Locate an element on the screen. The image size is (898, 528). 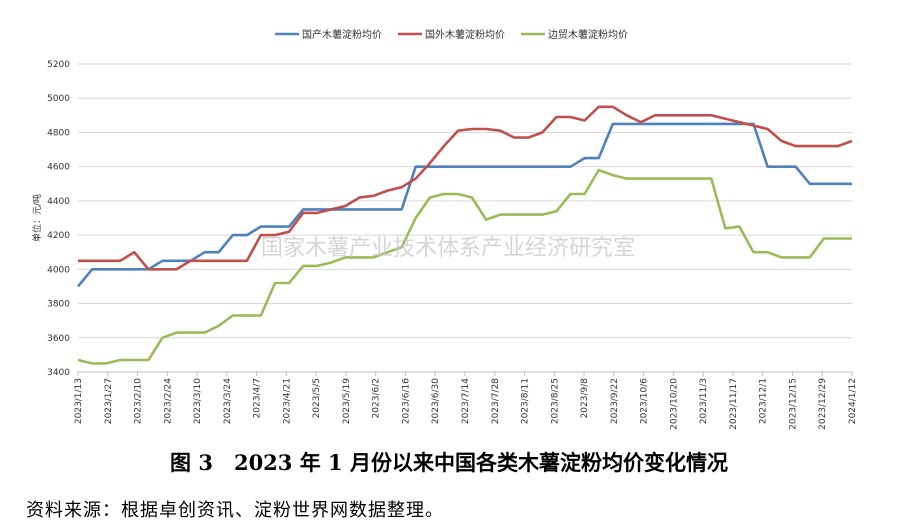
x-tick-label: 2023/6/16 is located at coordinates (406, 401).